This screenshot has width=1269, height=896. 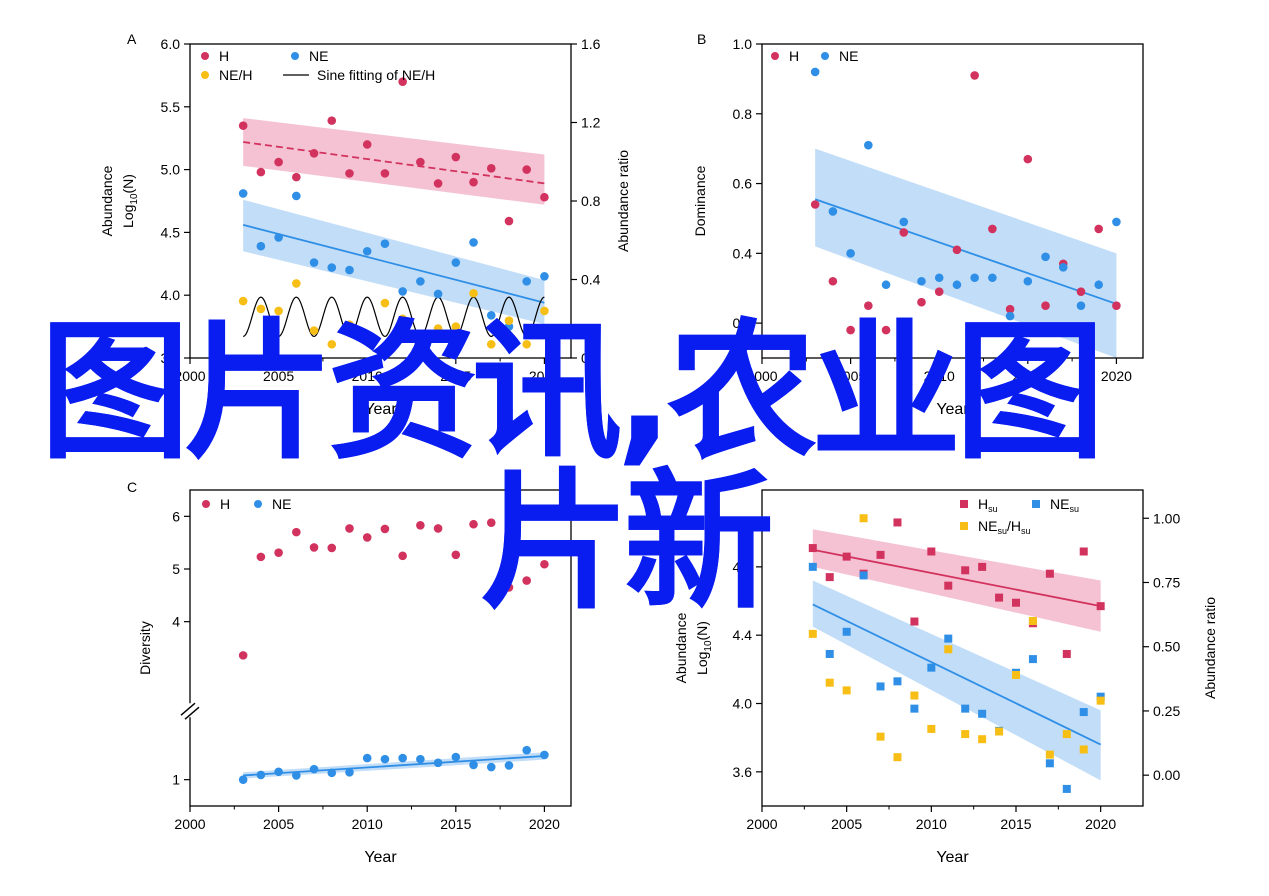 I want to click on axis-break-mark, so click(x=192, y=713).